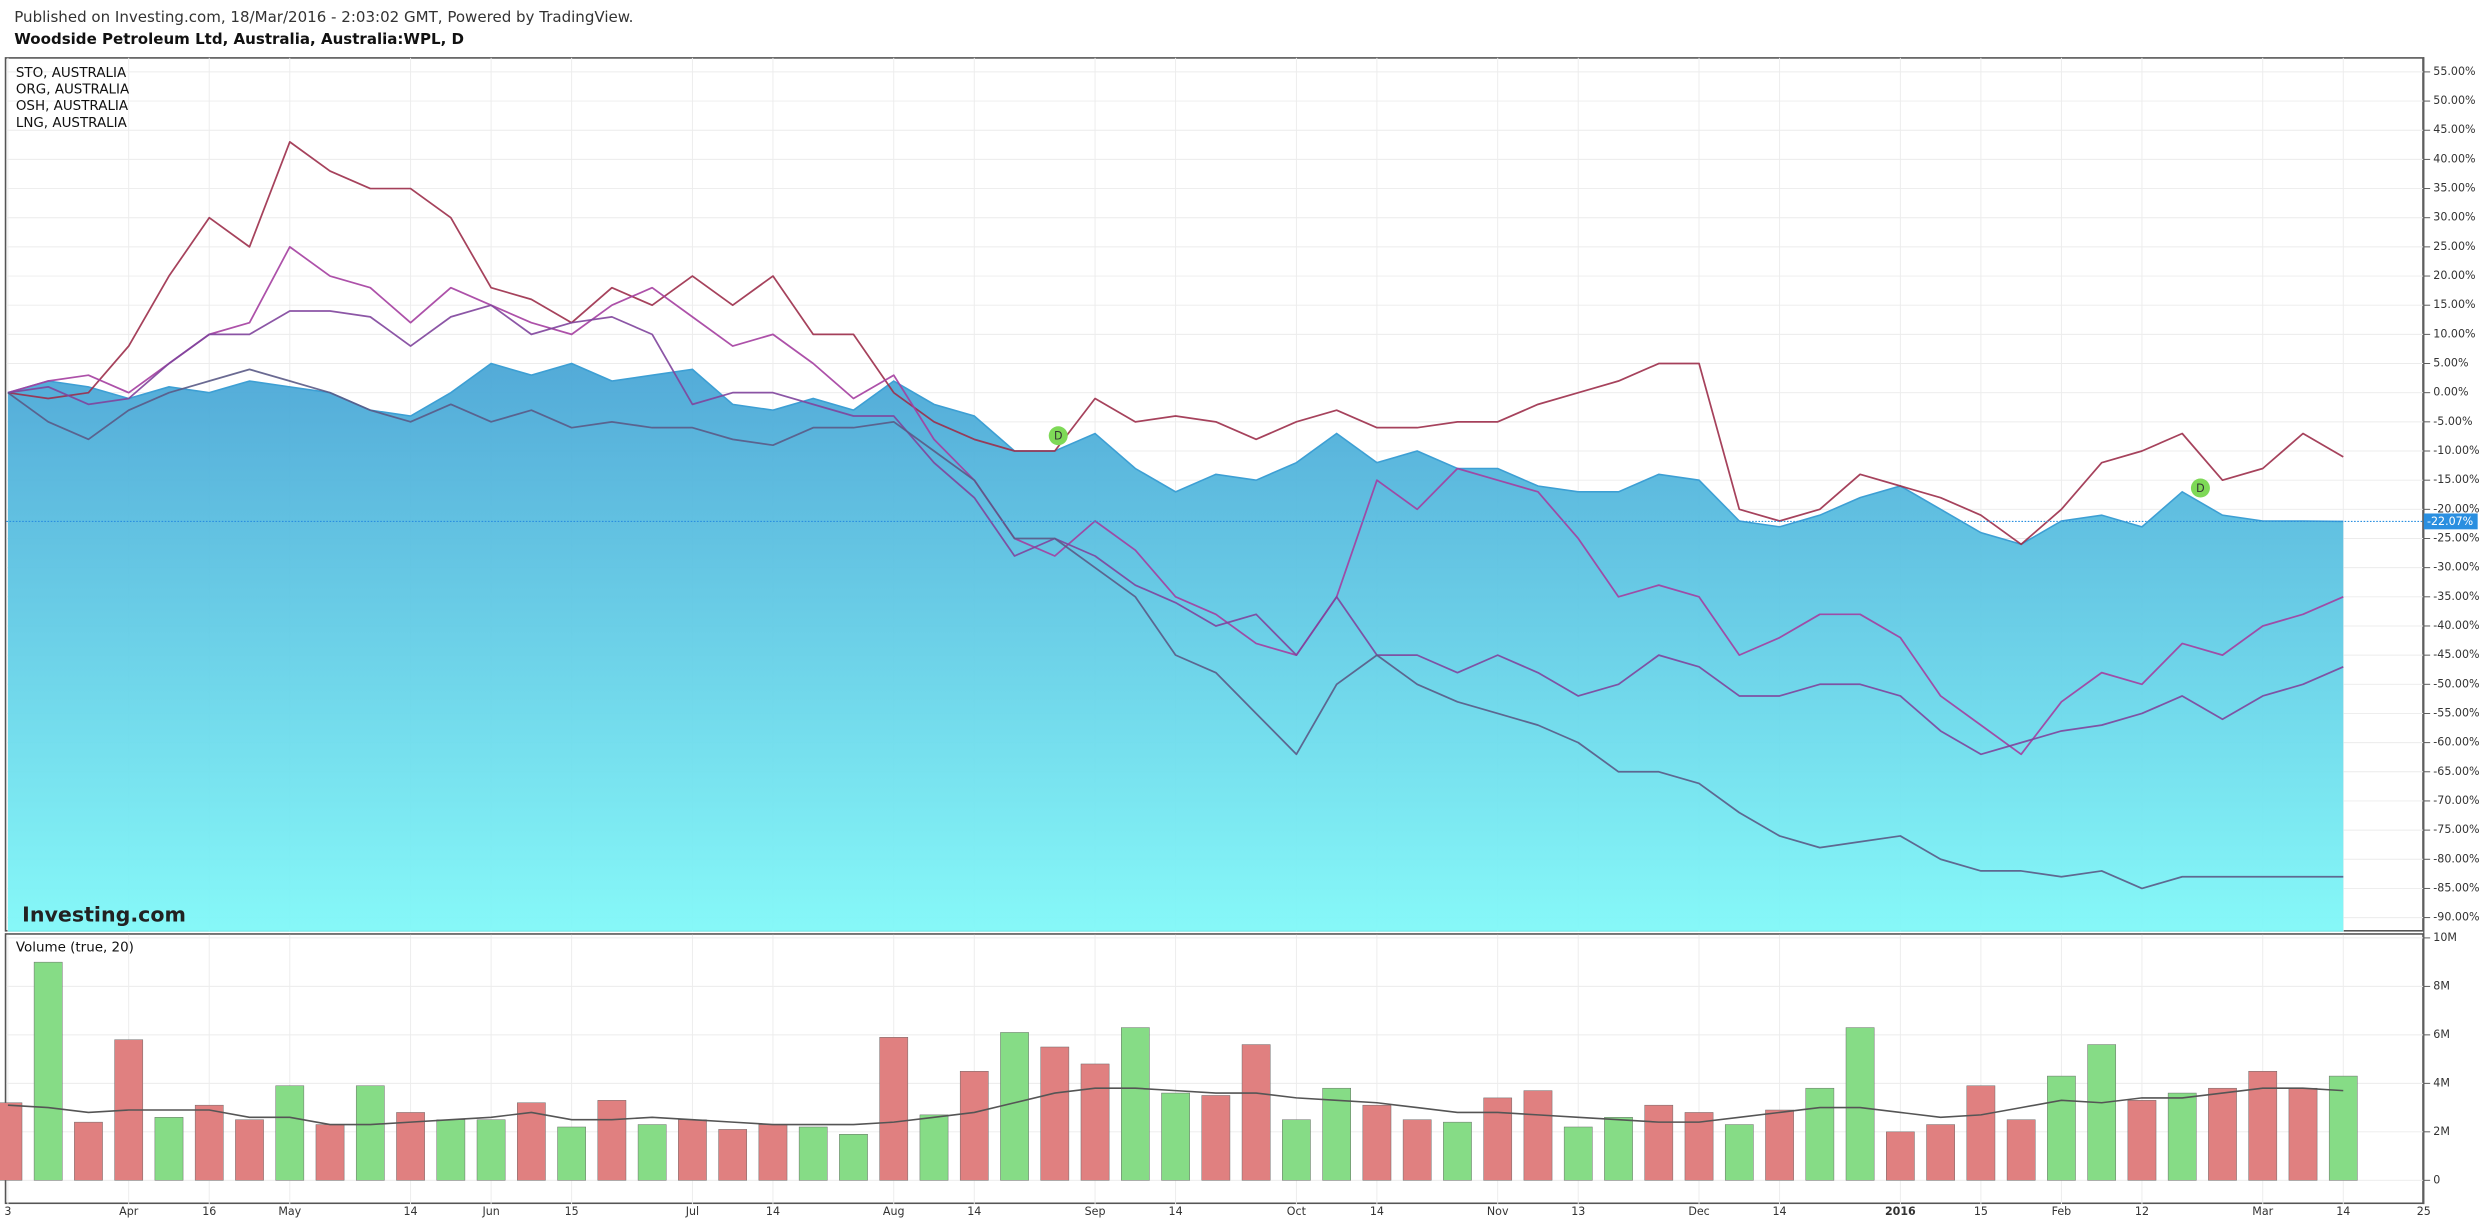 The width and height of the screenshot is (2484, 1220). Describe the element at coordinates (894, 1211) in the screenshot. I see `x-tick-label: Aug` at that location.